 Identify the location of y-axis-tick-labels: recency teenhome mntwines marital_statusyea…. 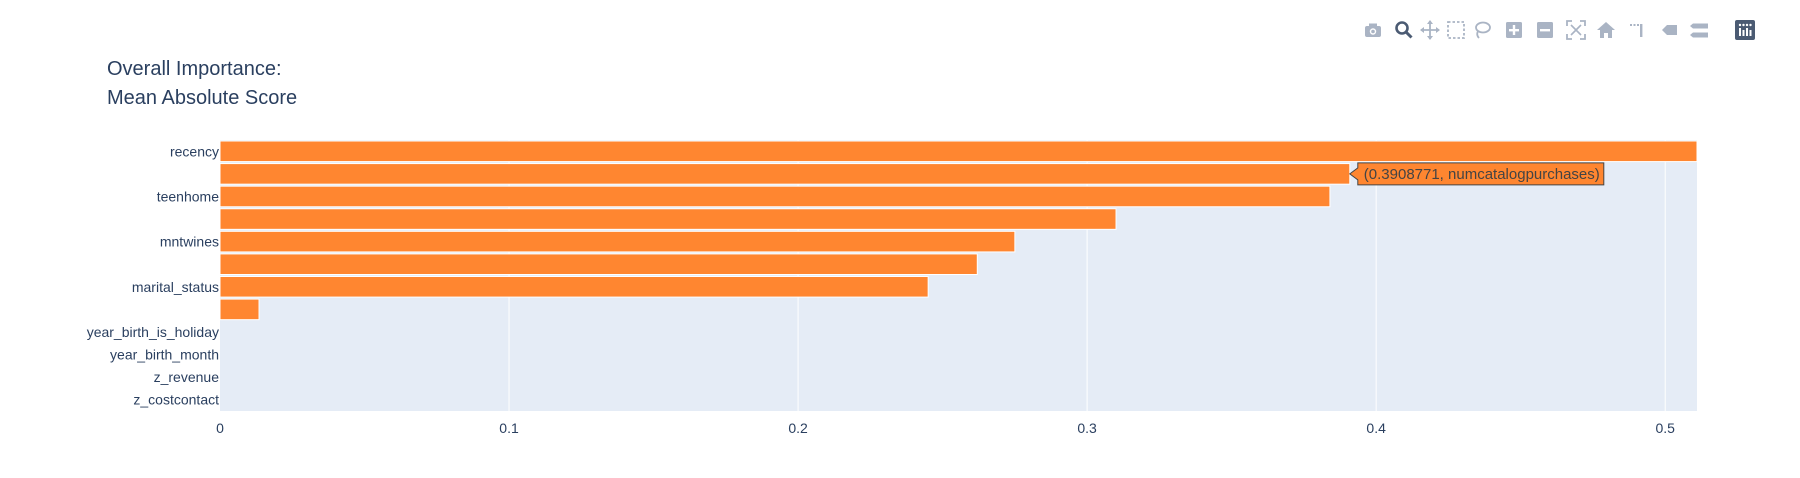
(153, 275).